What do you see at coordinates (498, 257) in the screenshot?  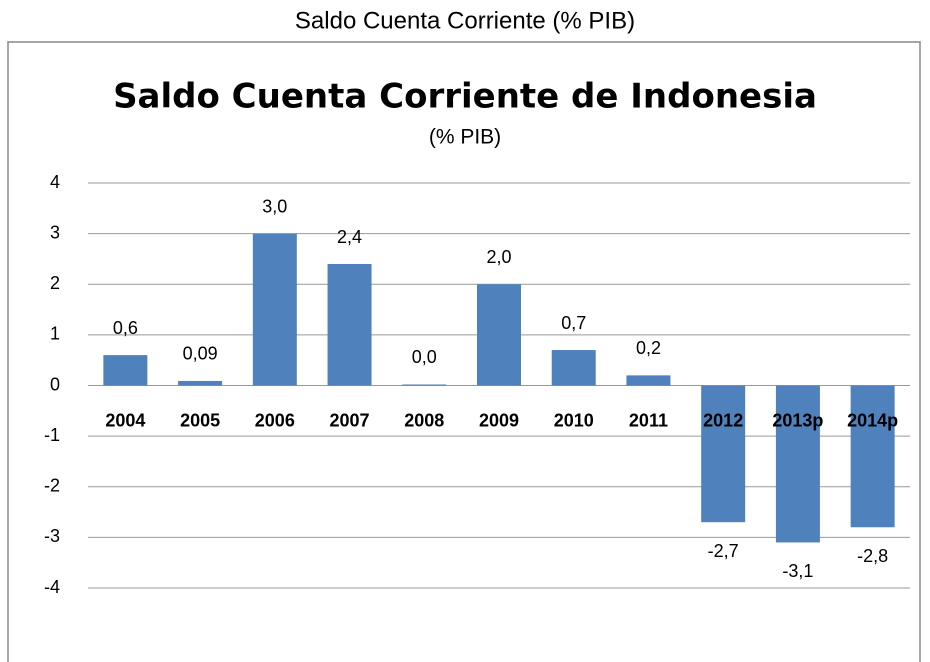 I see `value-label: 2,0` at bounding box center [498, 257].